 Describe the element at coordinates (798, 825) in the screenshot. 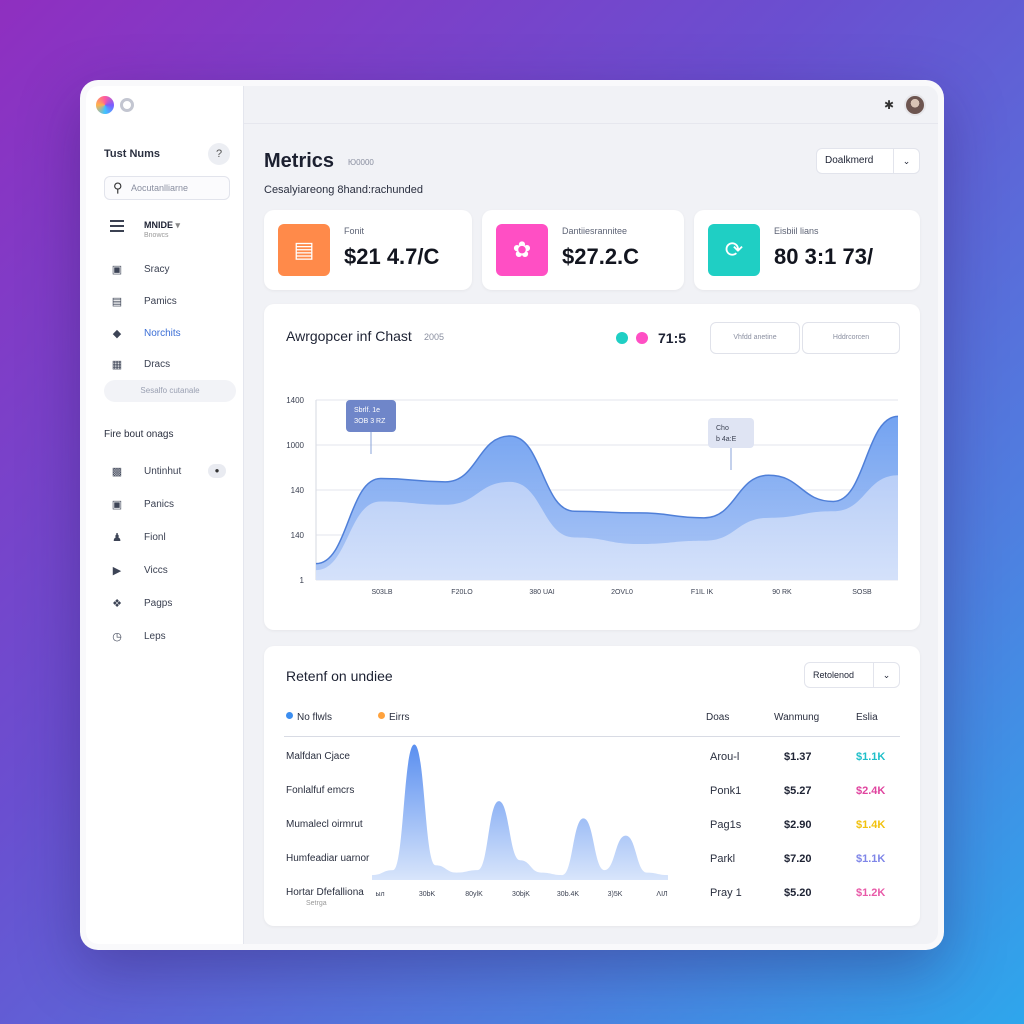

I see `table-cell: $2.90` at that location.